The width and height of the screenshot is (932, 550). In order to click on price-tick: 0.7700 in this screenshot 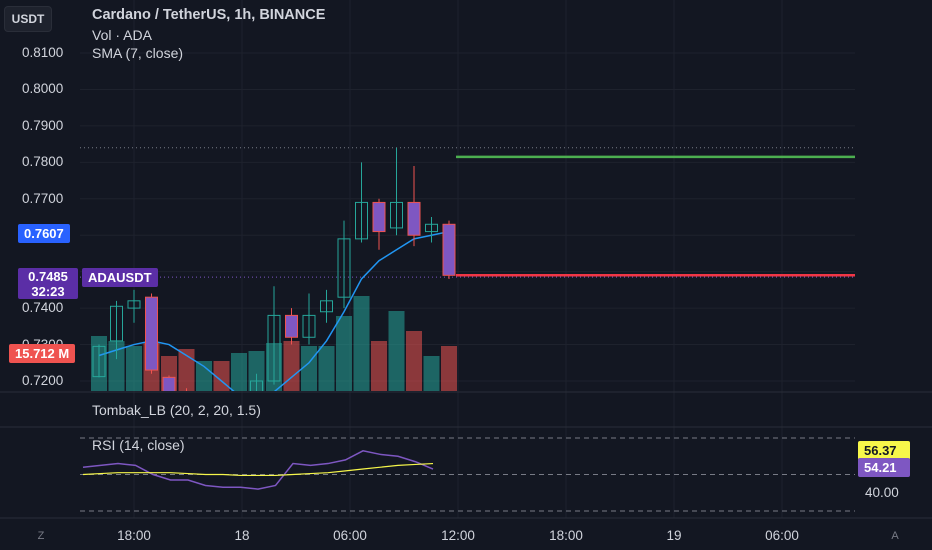, I will do `click(43, 198)`.